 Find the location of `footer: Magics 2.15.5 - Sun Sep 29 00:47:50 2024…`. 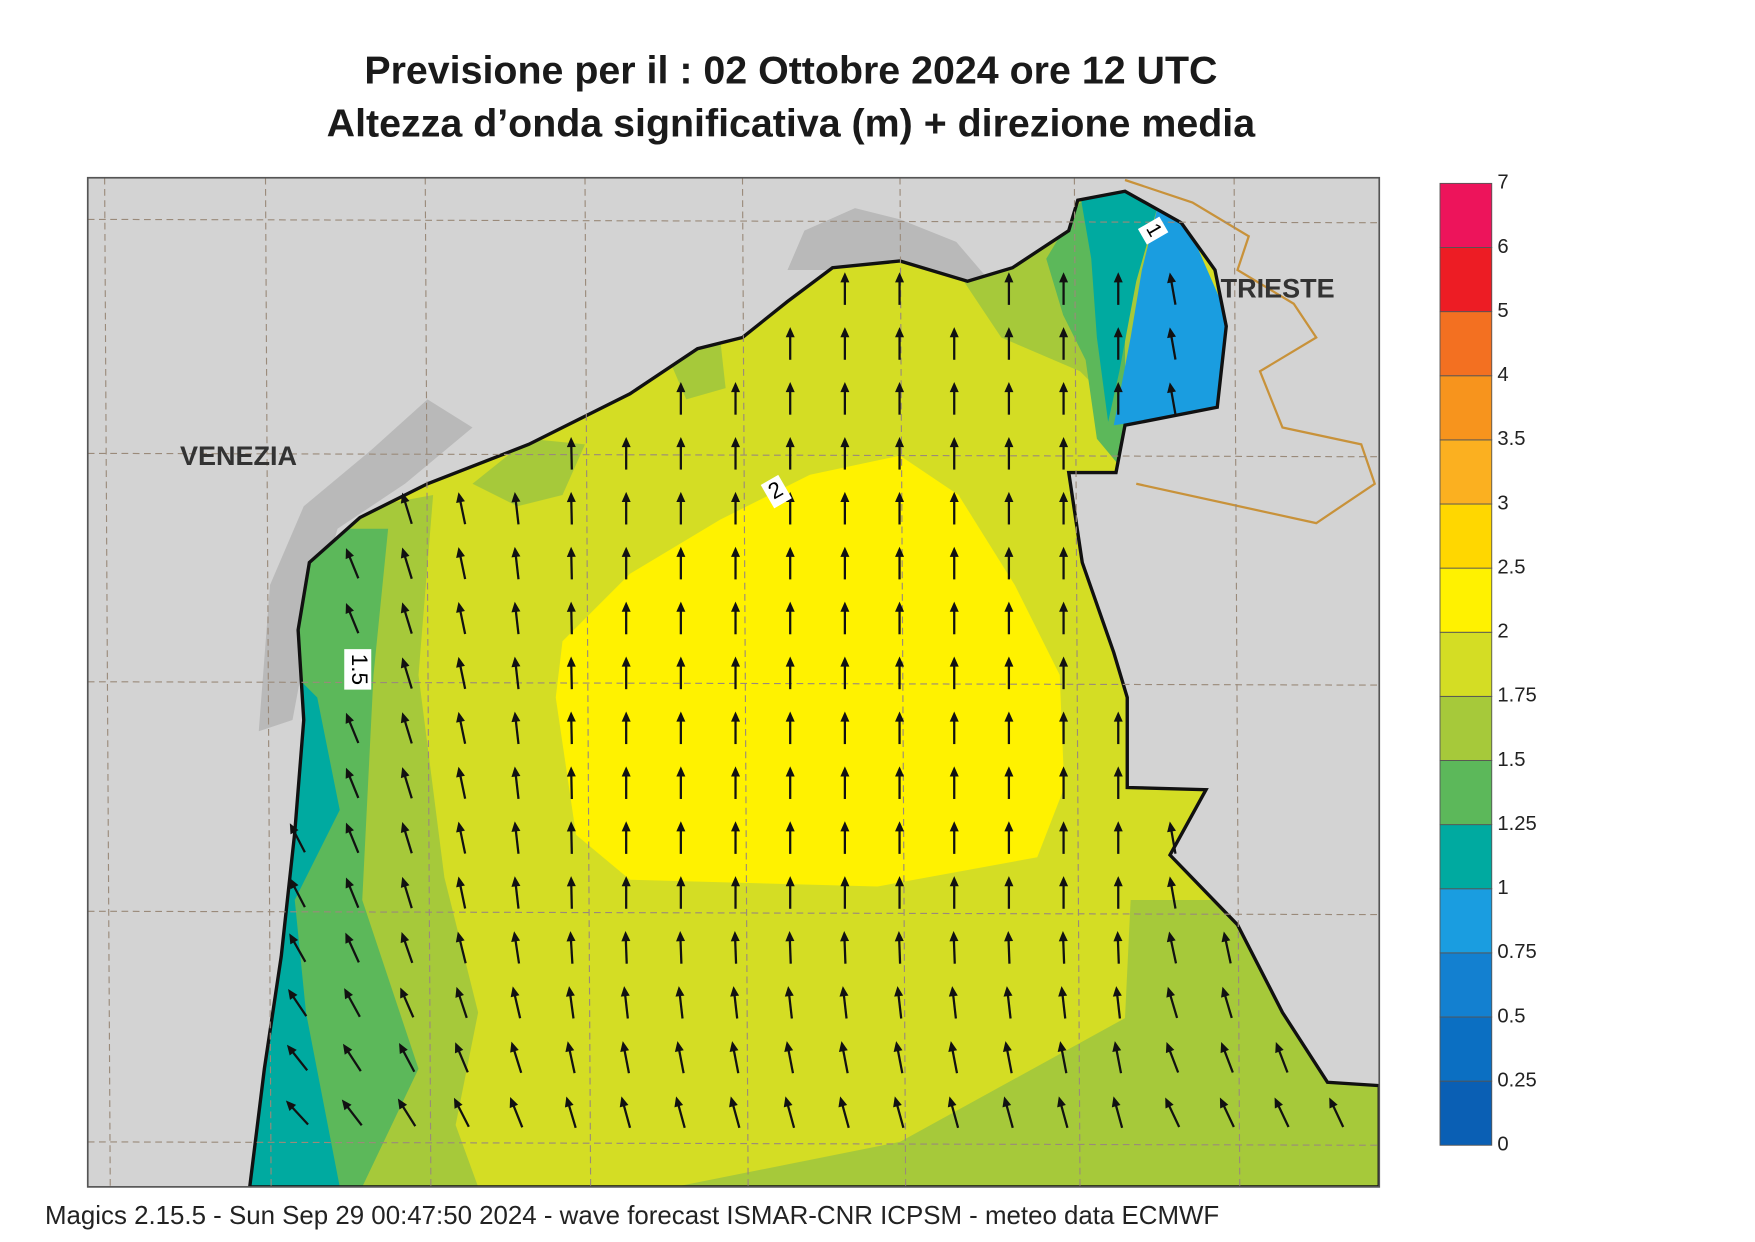

footer: Magics 2.15.5 - Sun Sep 29 00:47:50 2024… is located at coordinates (632, 1216).